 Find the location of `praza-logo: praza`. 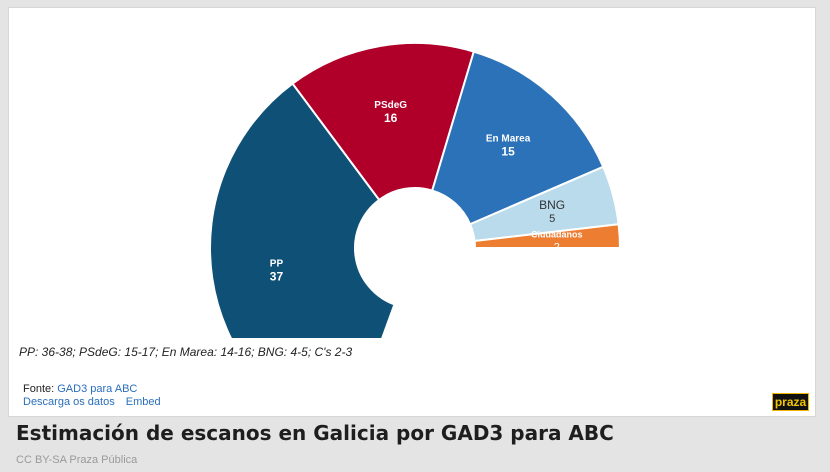

praza-logo: praza is located at coordinates (790, 402).